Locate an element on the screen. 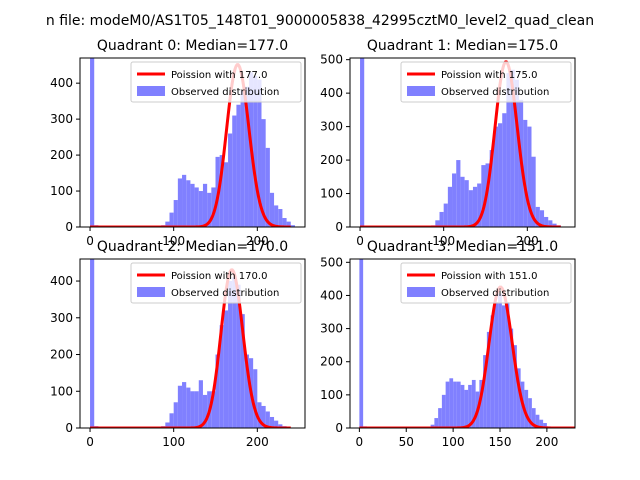  legend: Poission with 175.0 Observed distribution is located at coordinates (486, 82).